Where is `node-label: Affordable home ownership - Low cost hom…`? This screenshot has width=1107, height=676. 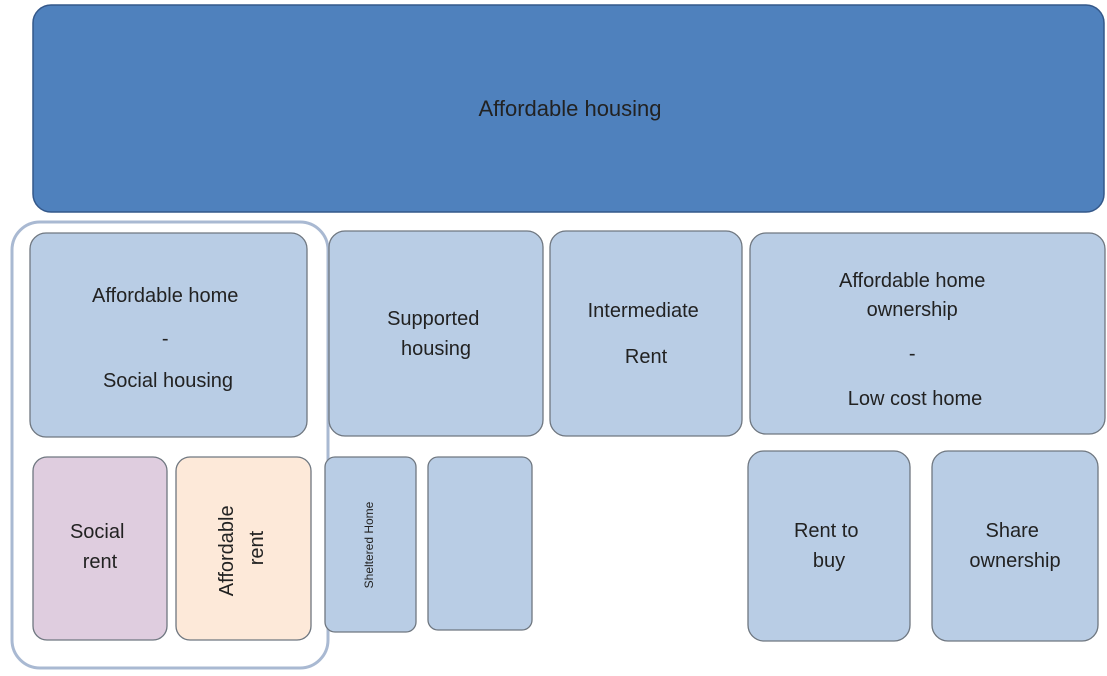
node-label: Affordable home ownership - Low cost hom… is located at coordinates (915, 340).